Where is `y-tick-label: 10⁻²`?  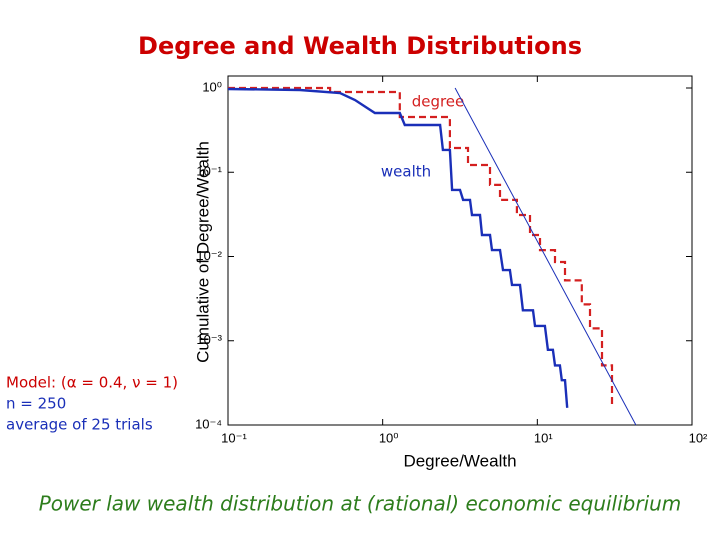 y-tick-label: 10⁻² is located at coordinates (209, 255).